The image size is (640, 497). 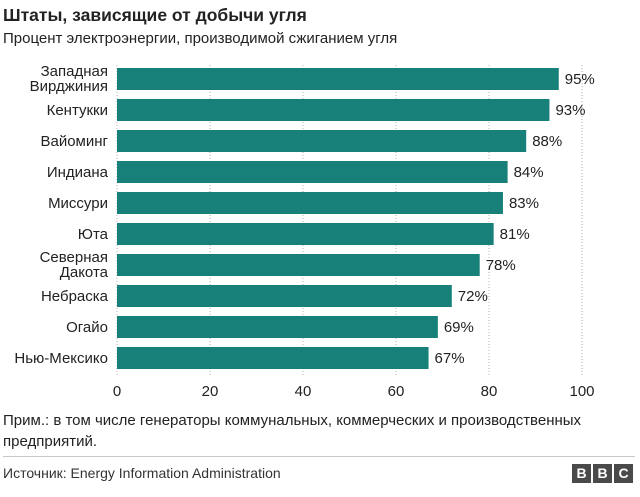 What do you see at coordinates (581, 391) in the screenshot?
I see `x-tick-label: 100` at bounding box center [581, 391].